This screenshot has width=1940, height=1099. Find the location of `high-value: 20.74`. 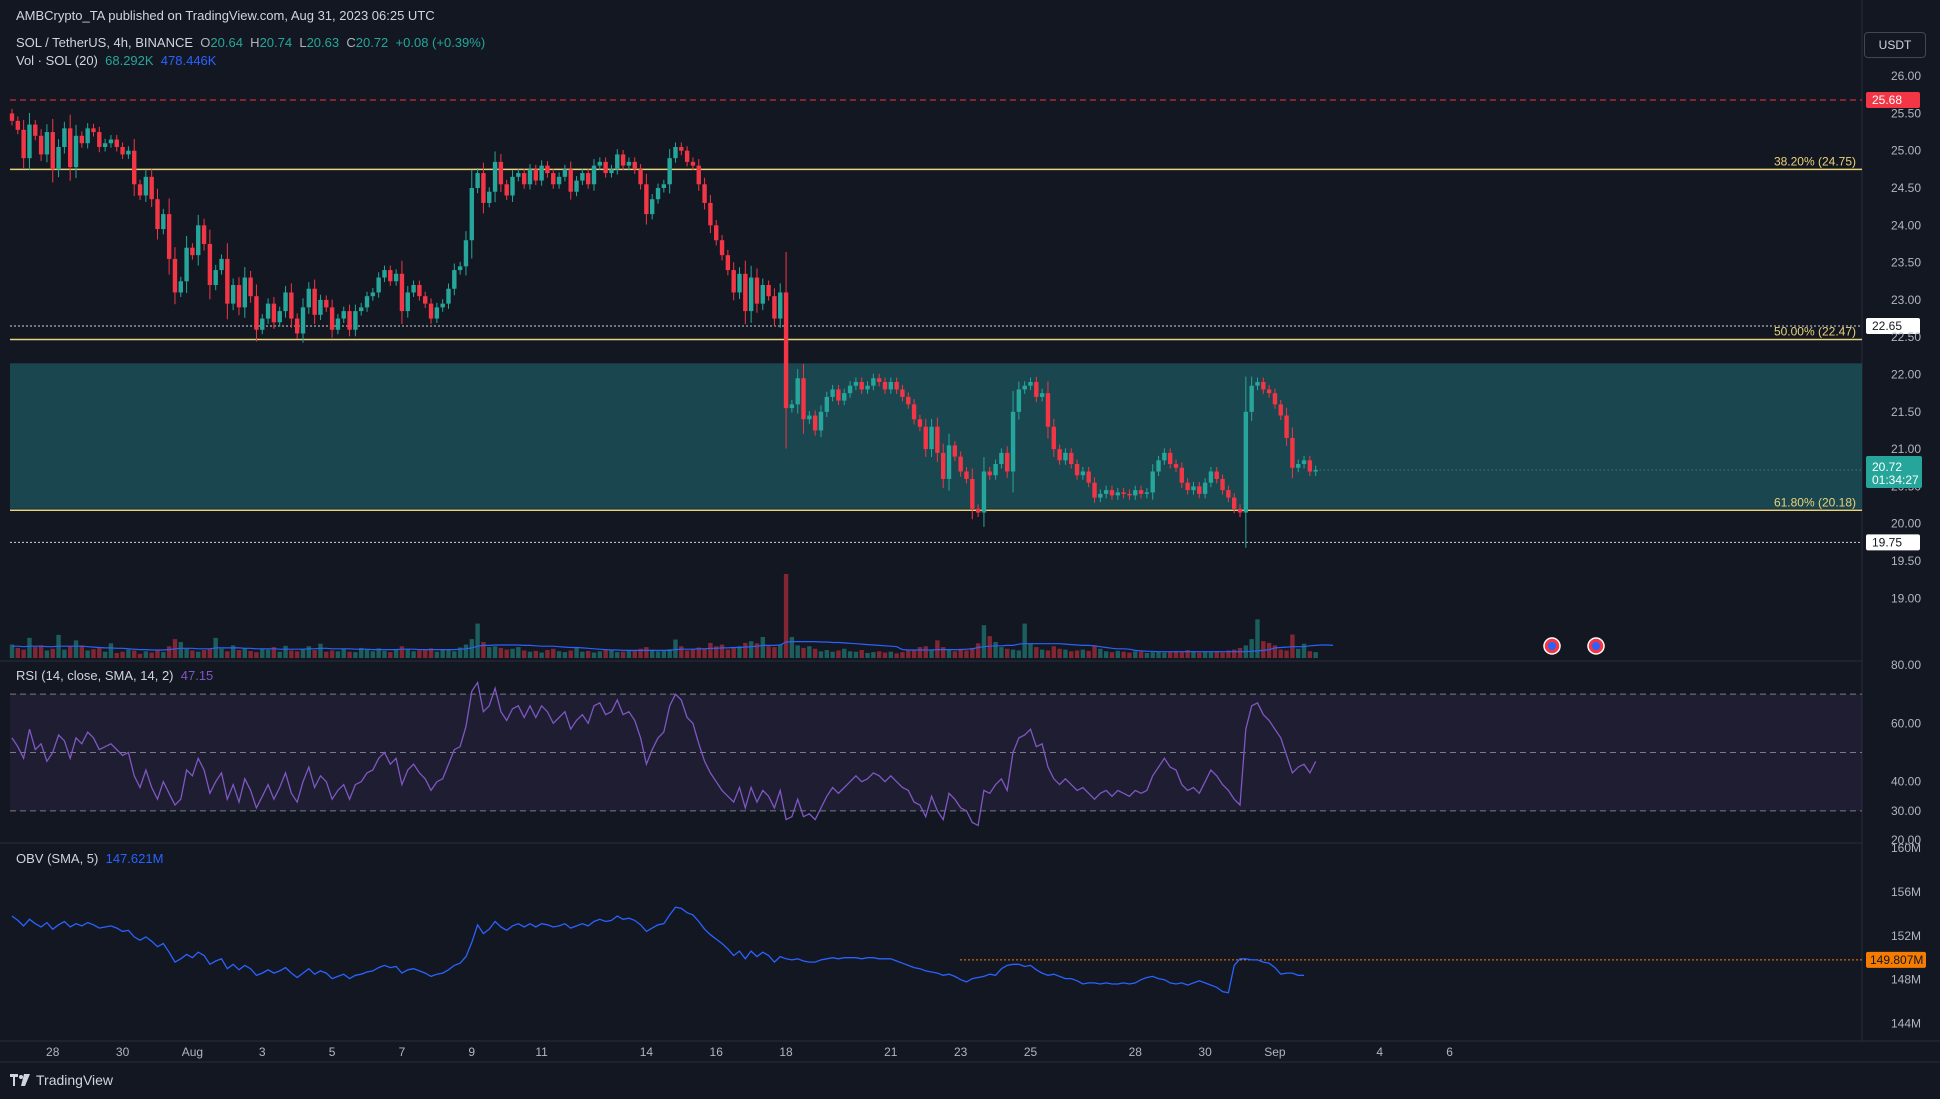

high-value: 20.74 is located at coordinates (276, 42).